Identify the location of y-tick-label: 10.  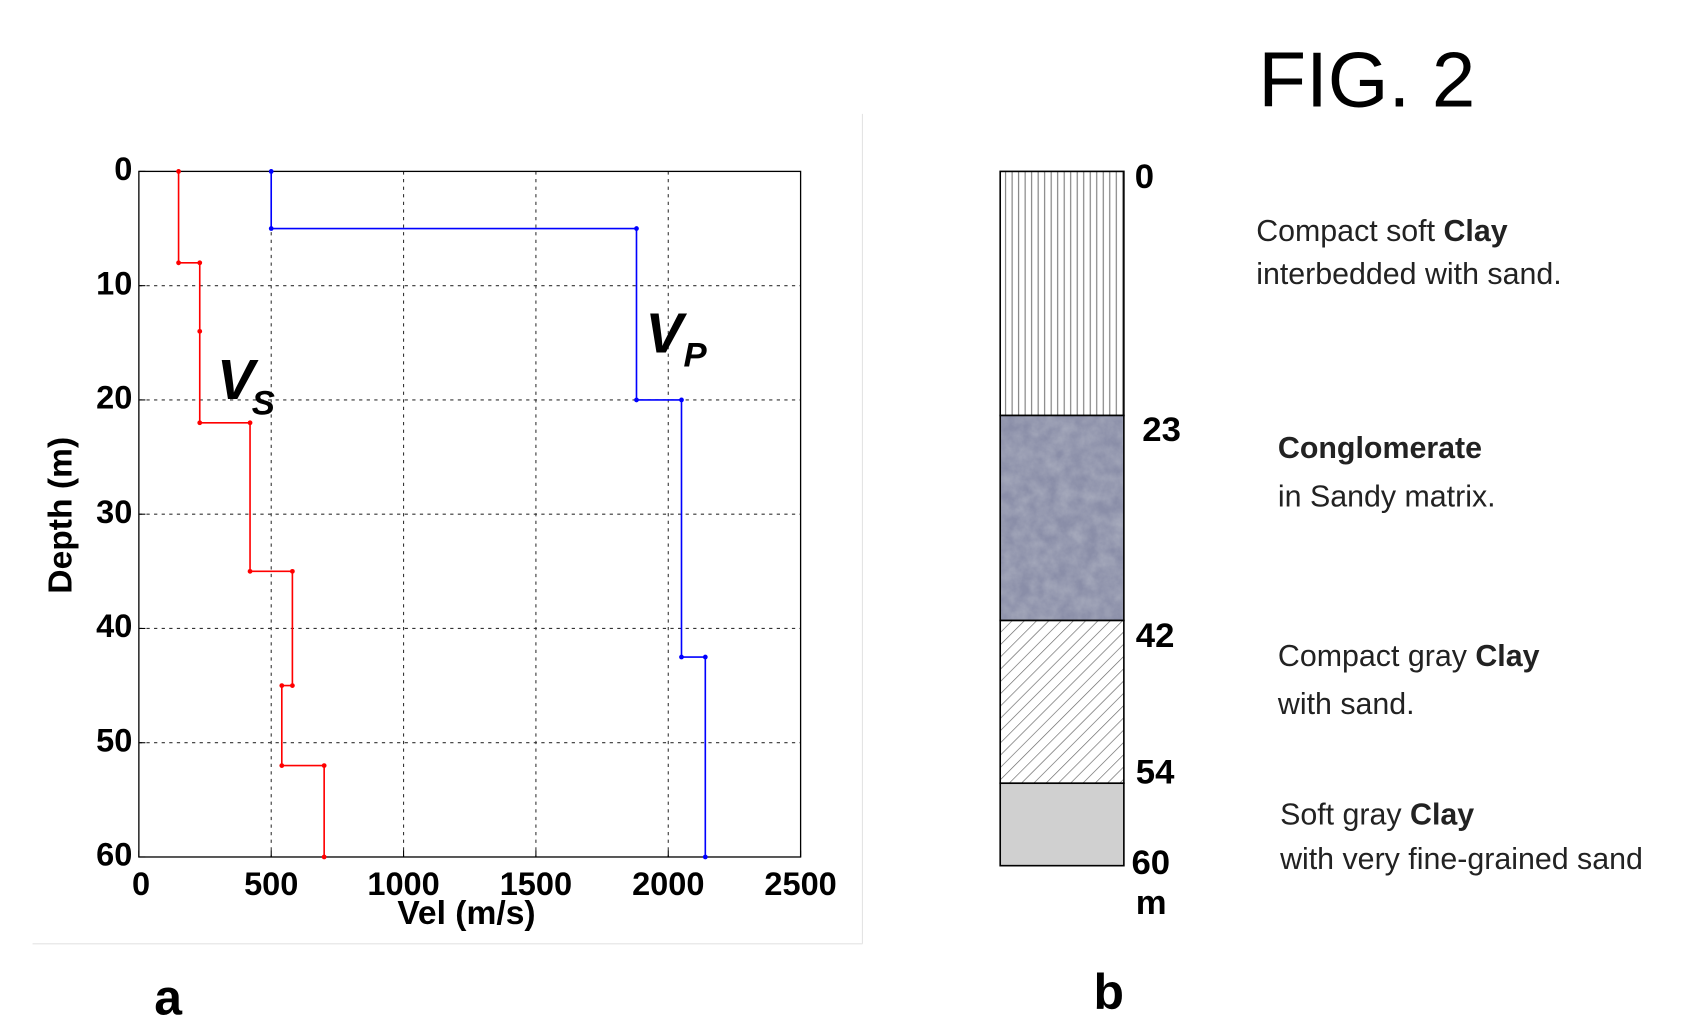
(114, 283).